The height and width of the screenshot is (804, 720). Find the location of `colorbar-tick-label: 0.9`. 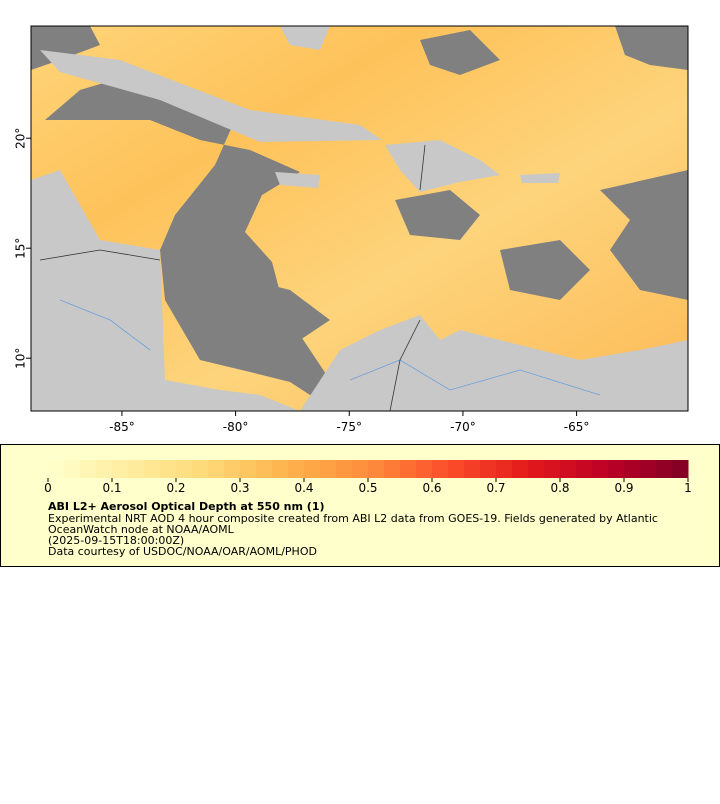

colorbar-tick-label: 0.9 is located at coordinates (623, 488).